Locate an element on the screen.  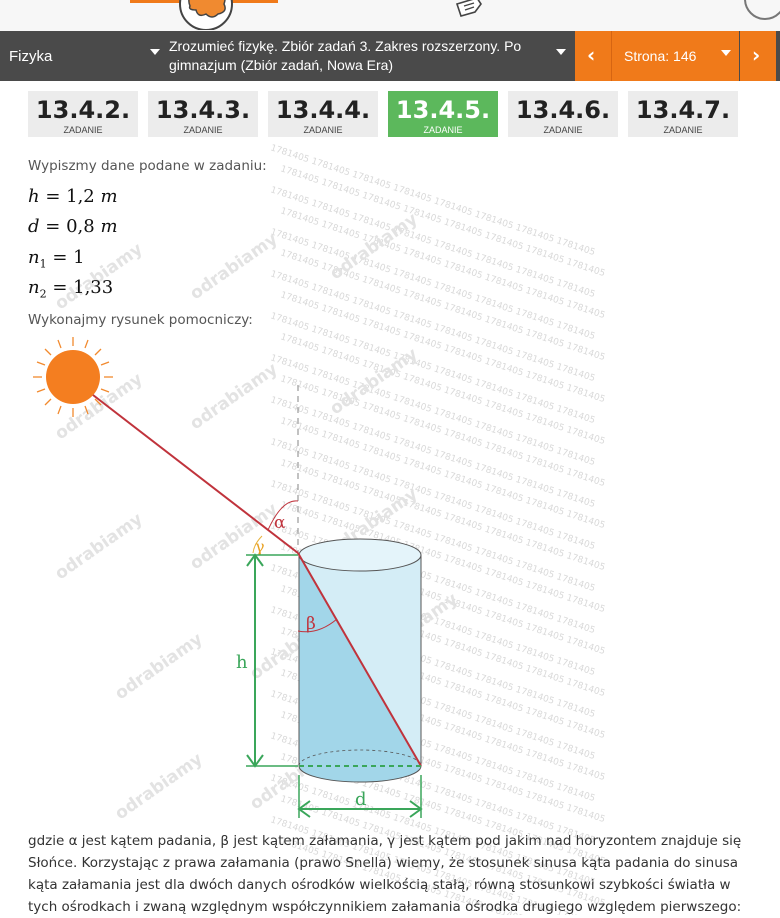
page-dropdown: Strona: 146 is located at coordinates (675, 56).